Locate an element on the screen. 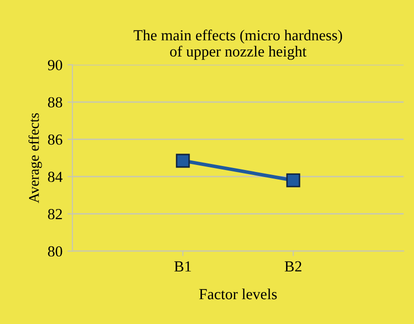 This screenshot has height=324, width=414. x-tick-label: B1 is located at coordinates (182, 266).